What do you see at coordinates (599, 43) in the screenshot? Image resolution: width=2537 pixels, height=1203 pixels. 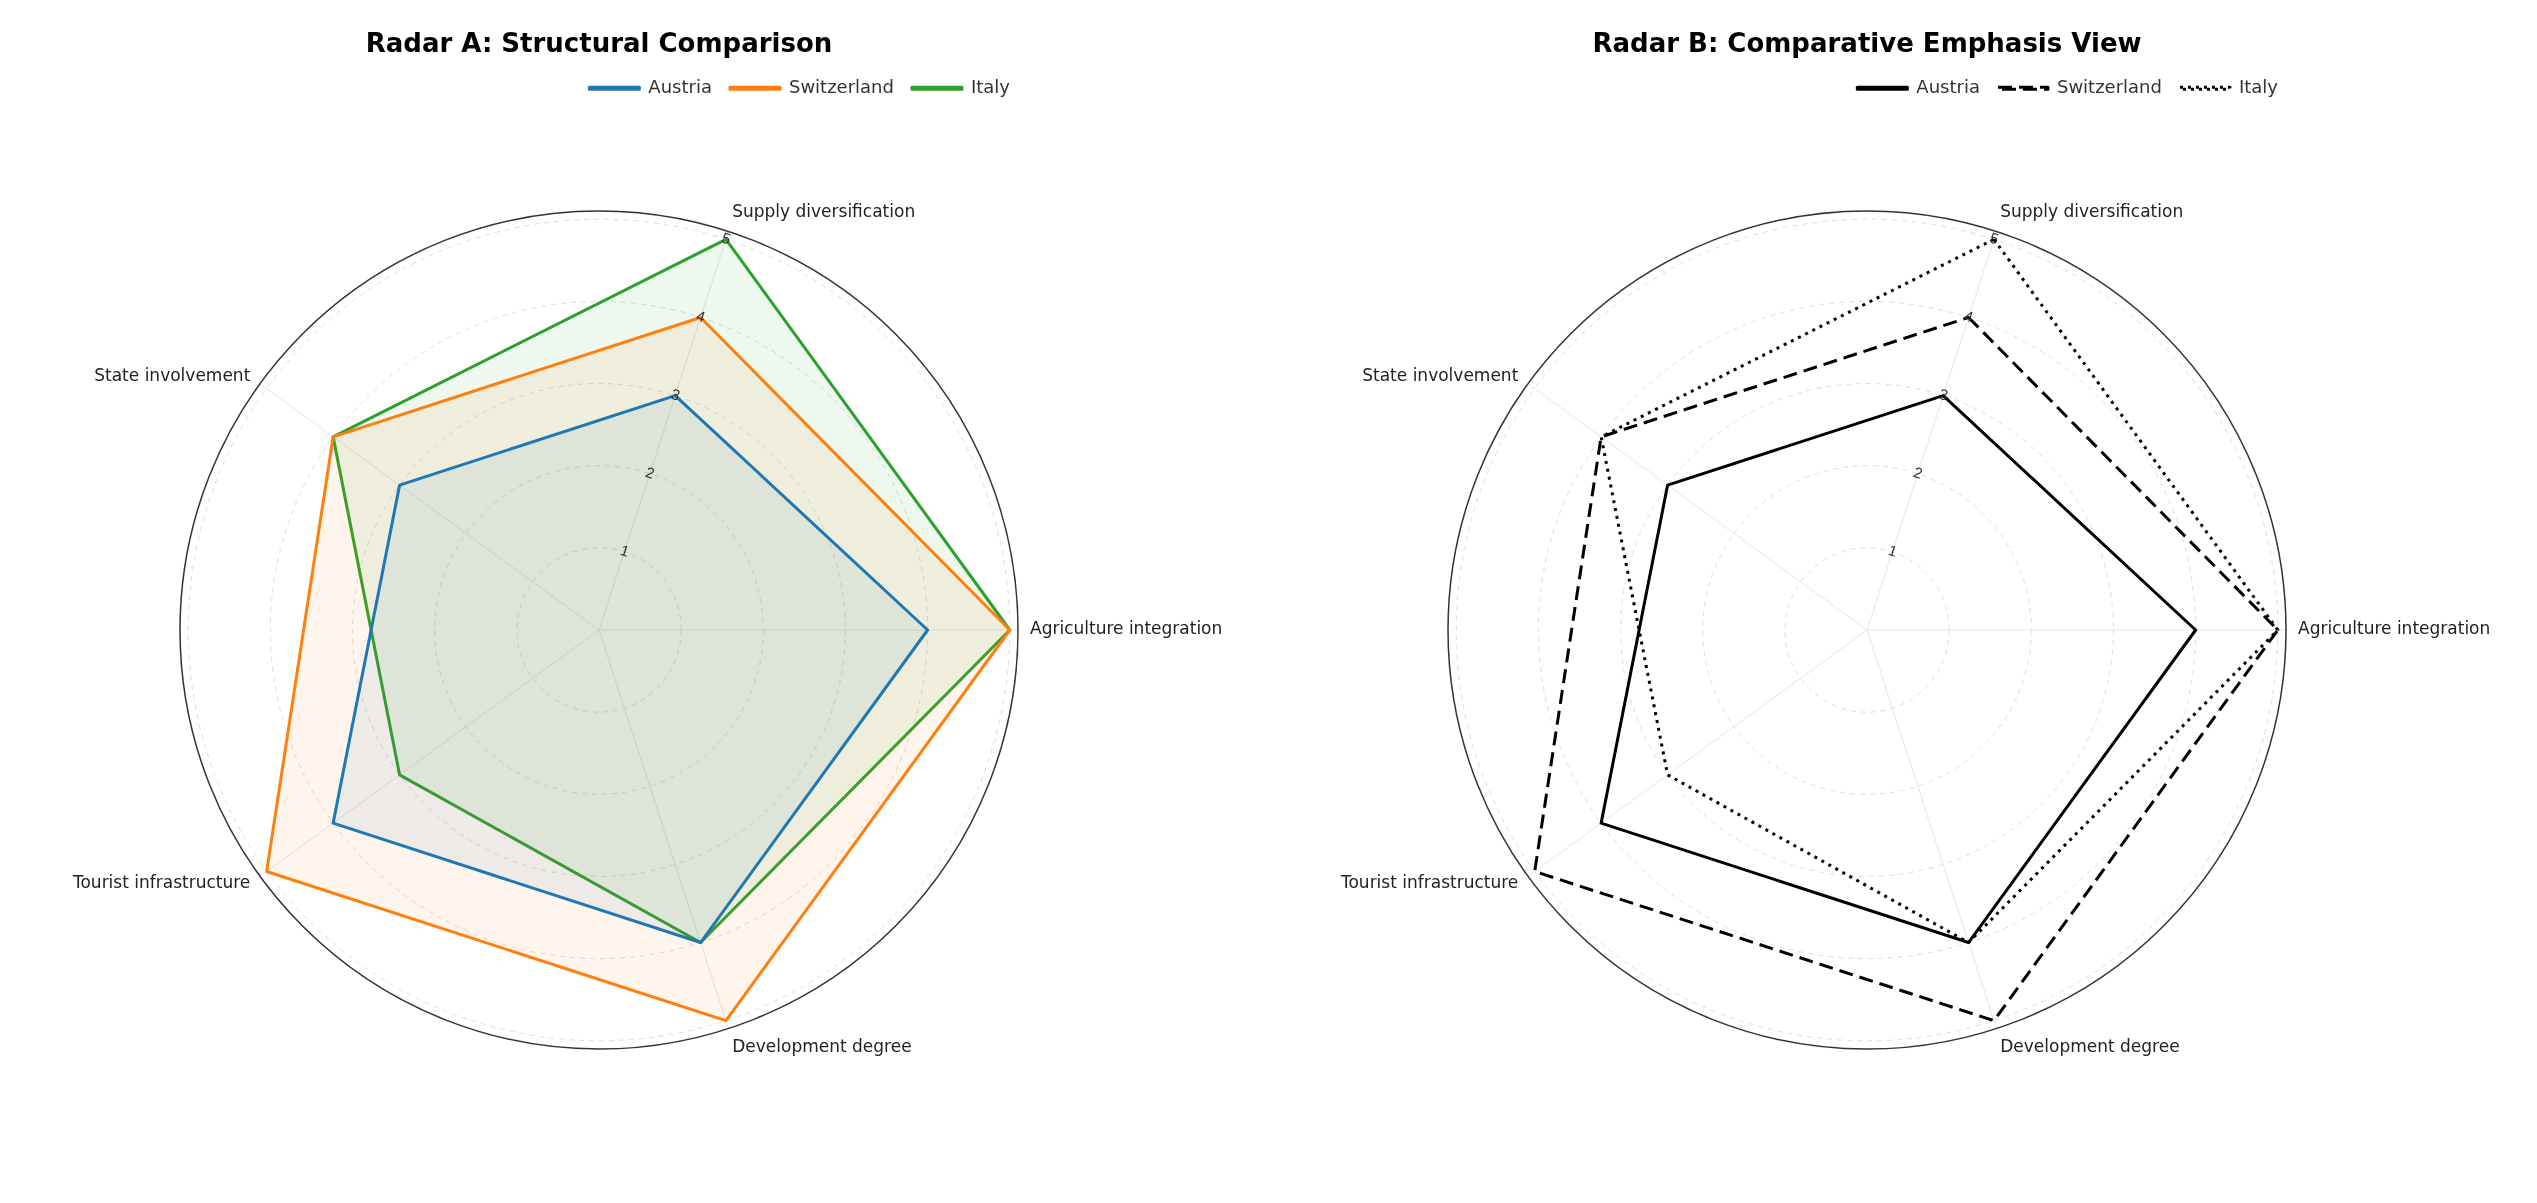 I see `chart-title: Radar A: Structural Comparison` at bounding box center [599, 43].